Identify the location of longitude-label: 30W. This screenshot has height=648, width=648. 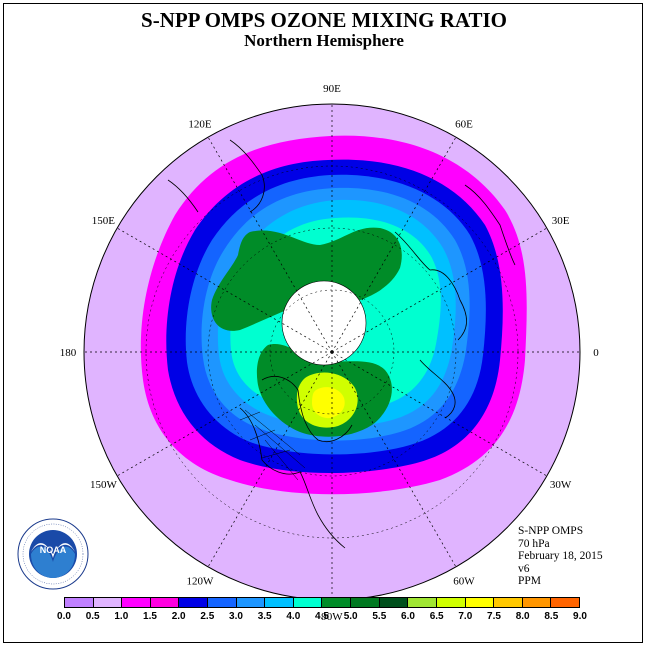
(561, 485).